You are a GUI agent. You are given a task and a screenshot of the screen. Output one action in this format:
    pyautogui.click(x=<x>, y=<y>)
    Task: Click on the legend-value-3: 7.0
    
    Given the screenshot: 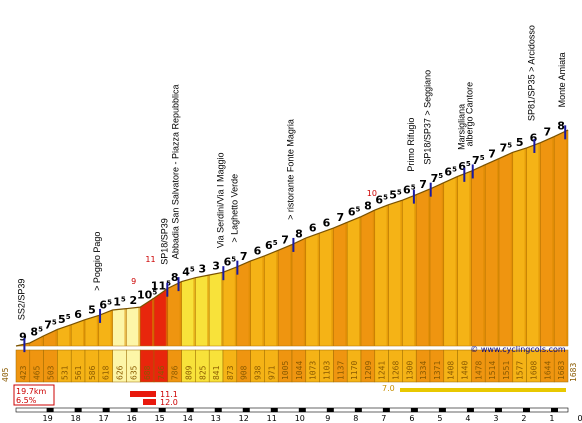 What is the action you would take?
    pyautogui.click(x=388, y=388)
    